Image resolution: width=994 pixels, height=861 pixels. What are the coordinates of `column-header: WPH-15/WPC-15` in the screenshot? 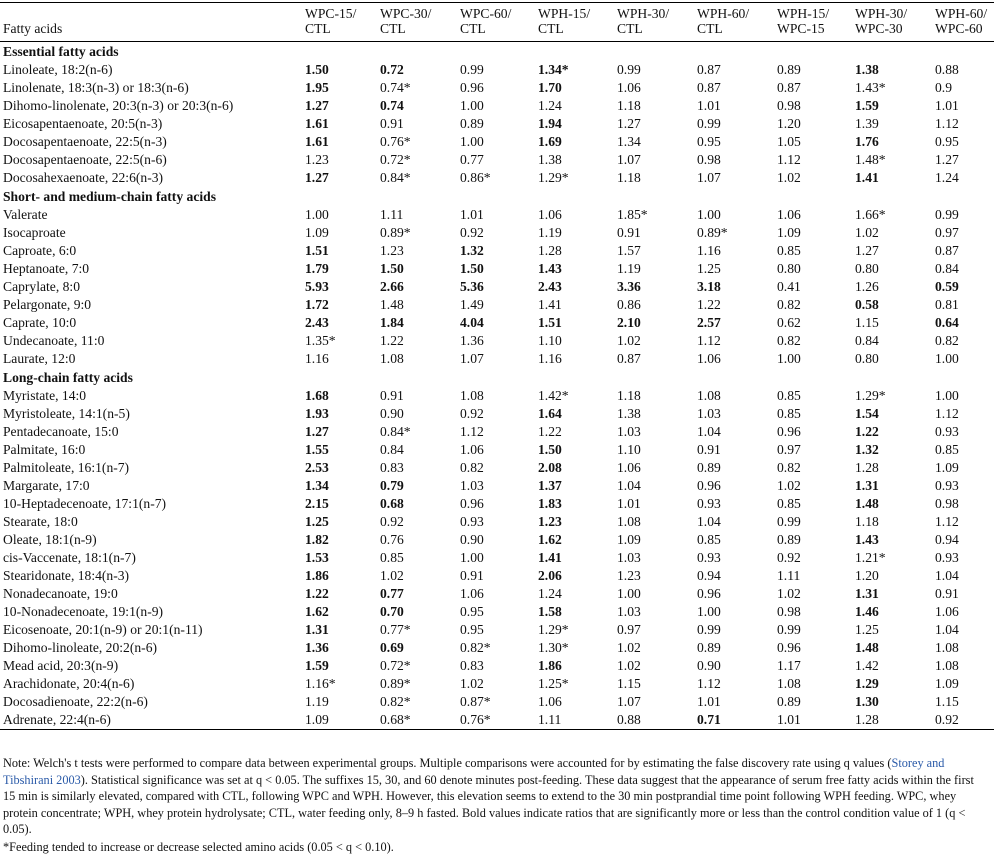 It's located at (813, 22).